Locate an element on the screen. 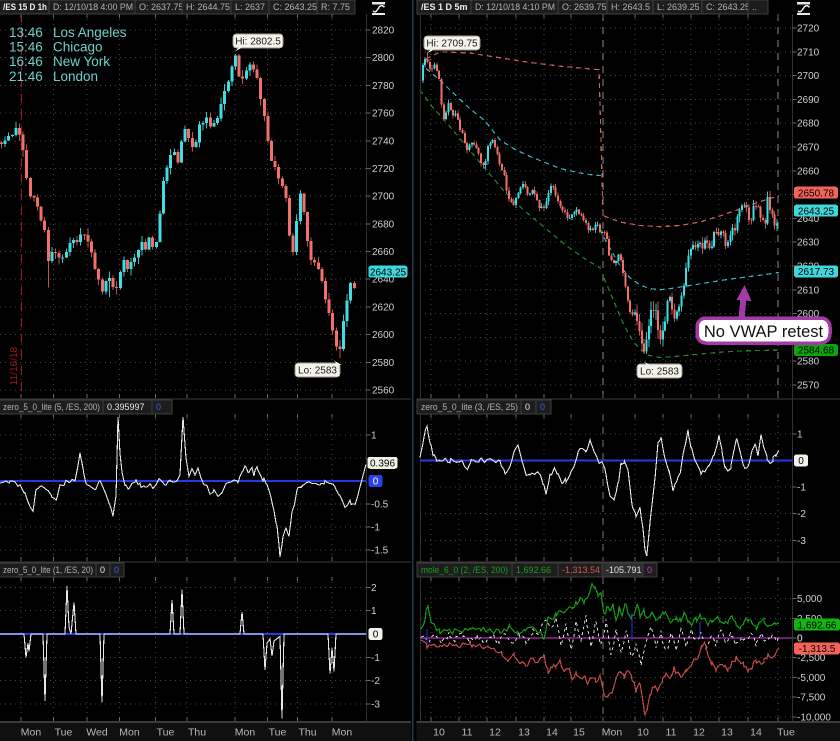 Image resolution: width=840 pixels, height=741 pixels. svg-text: O: 2637.75 is located at coordinates (161, 7).